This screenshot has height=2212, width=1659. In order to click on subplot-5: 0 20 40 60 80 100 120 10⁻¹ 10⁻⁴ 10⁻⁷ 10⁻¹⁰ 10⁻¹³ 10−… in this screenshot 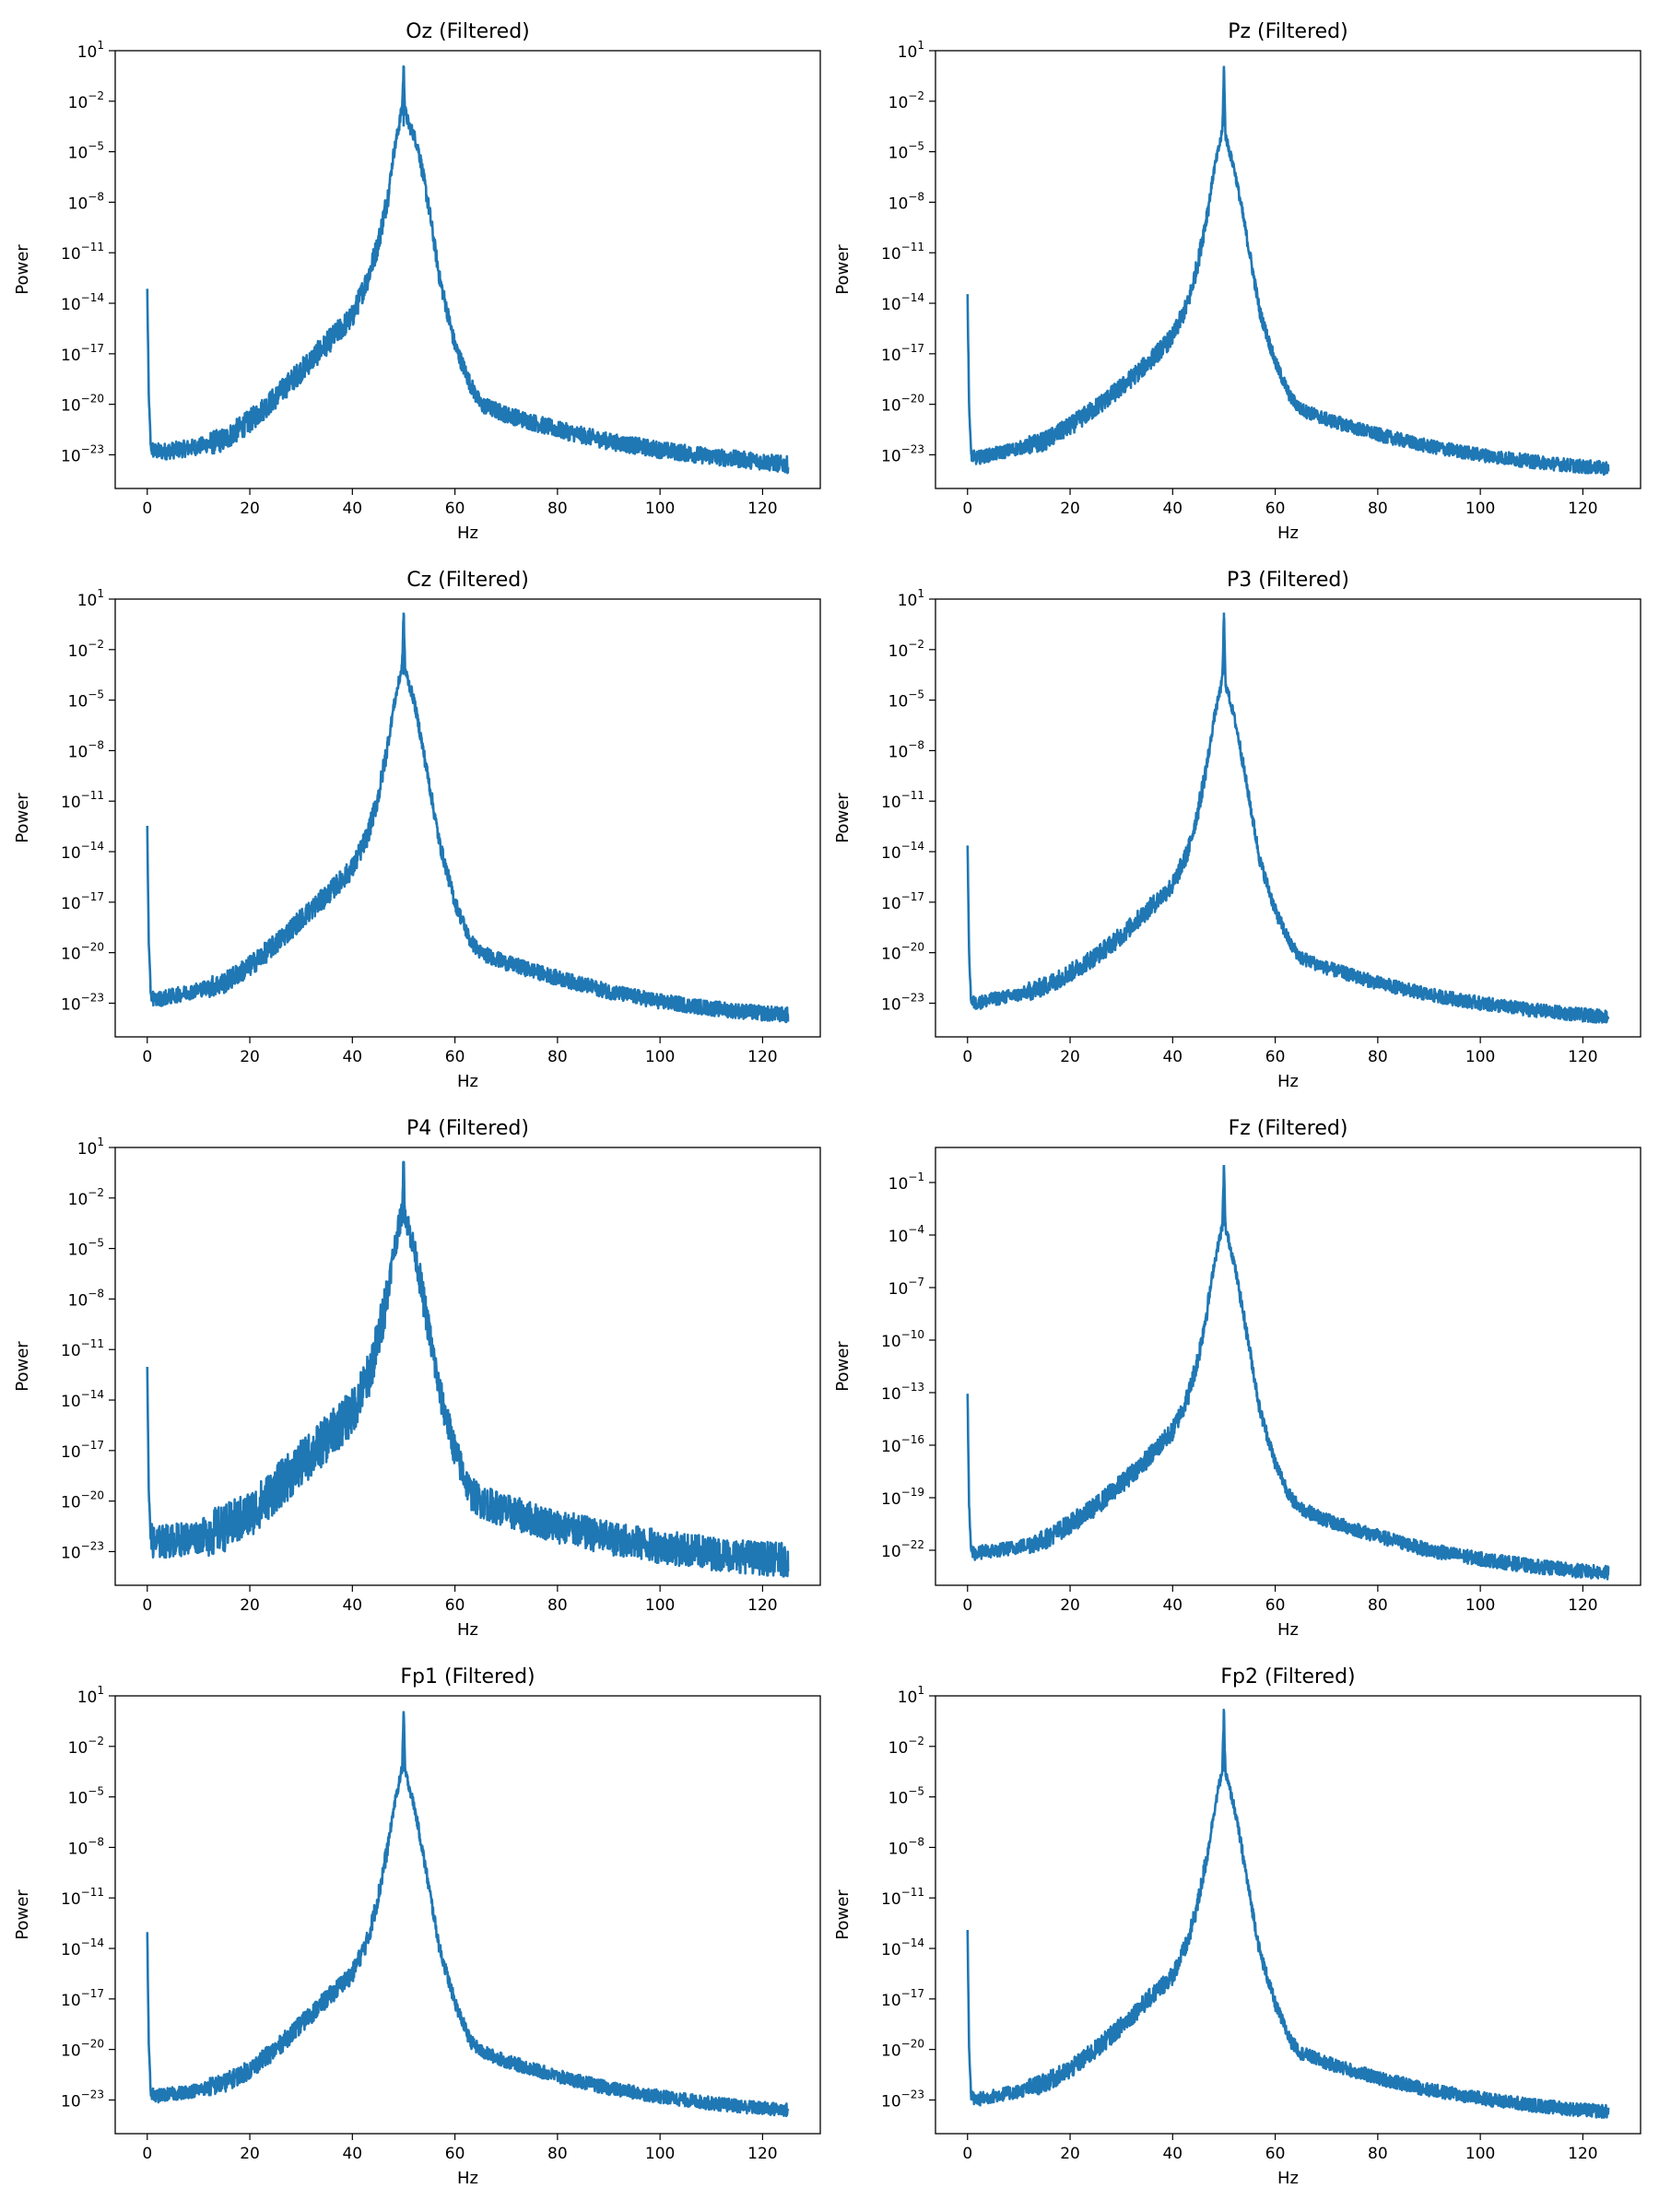, I will do `click(1237, 1378)`.